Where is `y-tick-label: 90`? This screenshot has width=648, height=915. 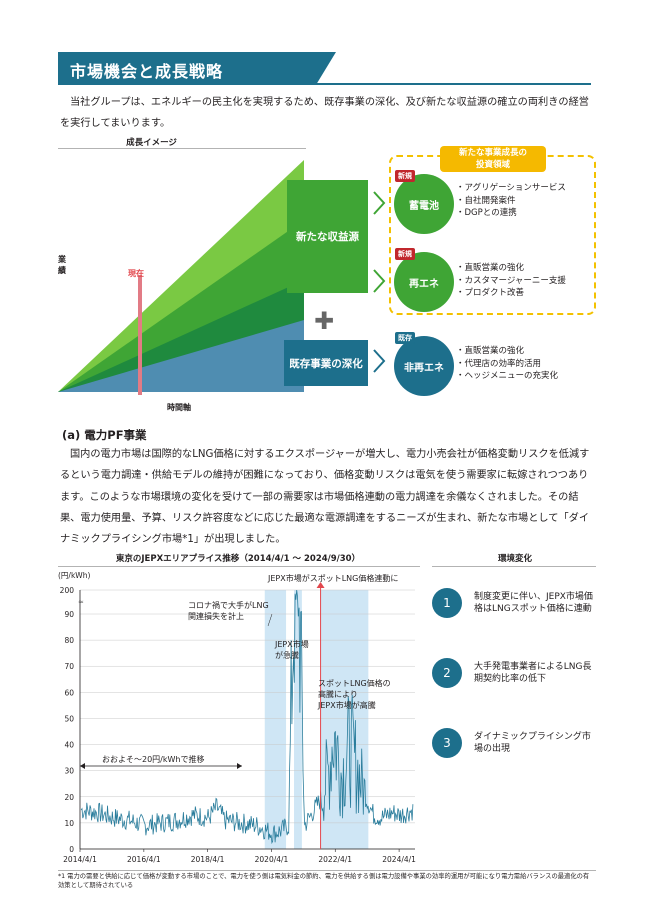
y-tick-label: 90 is located at coordinates (69, 614).